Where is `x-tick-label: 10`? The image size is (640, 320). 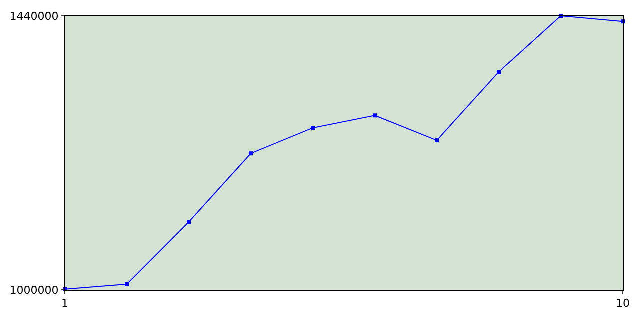
x-tick-label: 10 is located at coordinates (623, 303).